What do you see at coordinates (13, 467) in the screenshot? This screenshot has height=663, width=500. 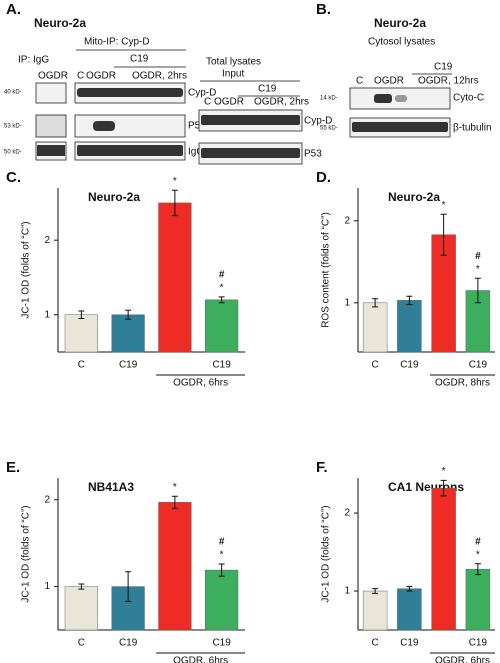 I see `panel-letter: E.` at bounding box center [13, 467].